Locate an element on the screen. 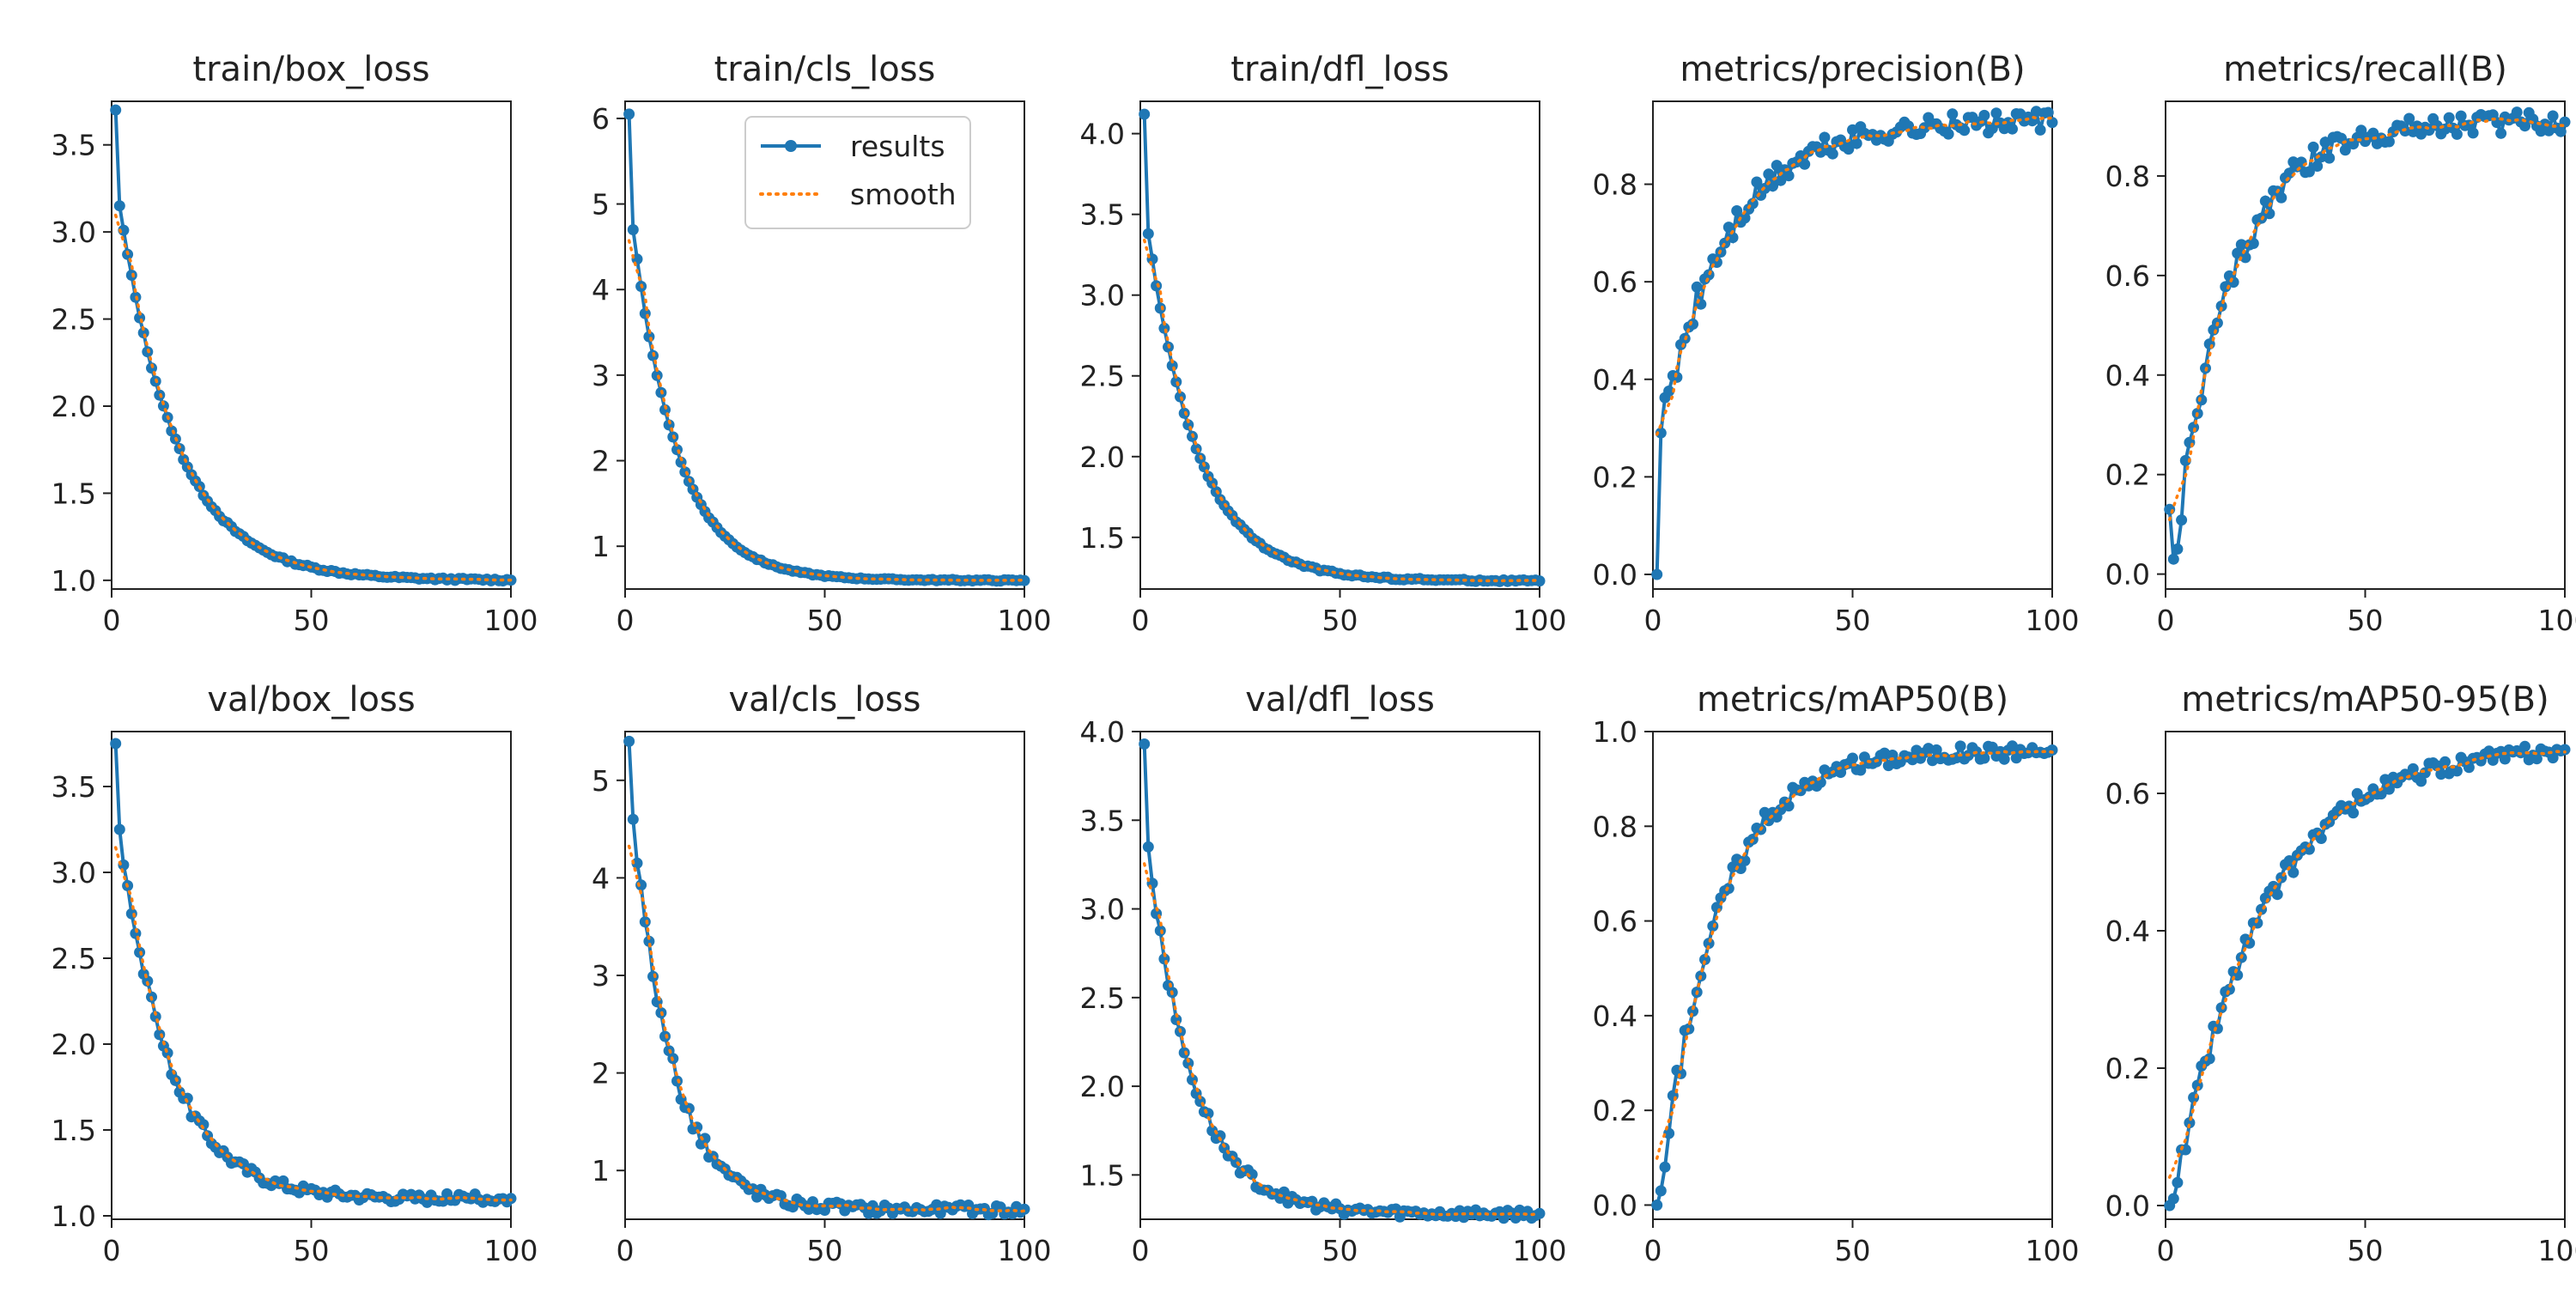  subplot-title: train/dfl_loss is located at coordinates (1339, 69).